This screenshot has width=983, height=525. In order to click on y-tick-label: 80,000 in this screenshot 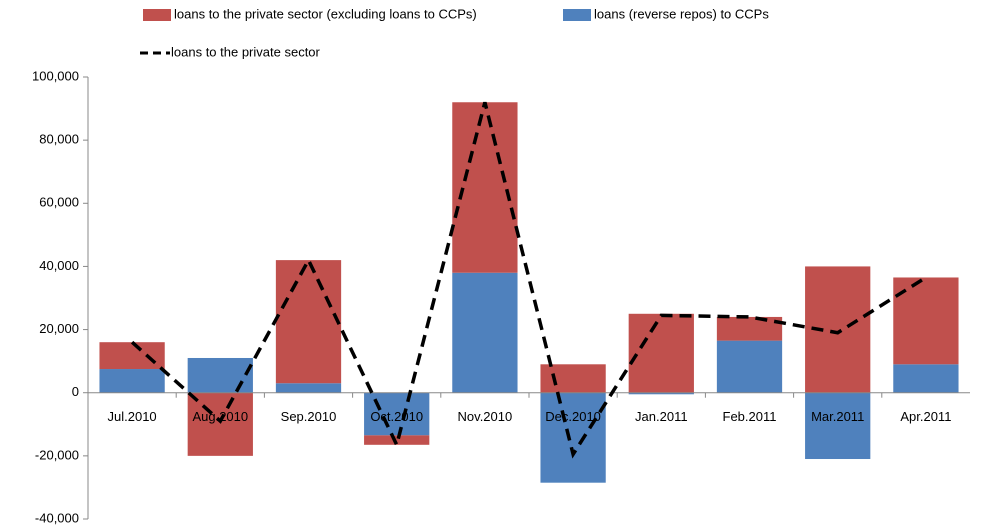, I will do `click(59, 139)`.